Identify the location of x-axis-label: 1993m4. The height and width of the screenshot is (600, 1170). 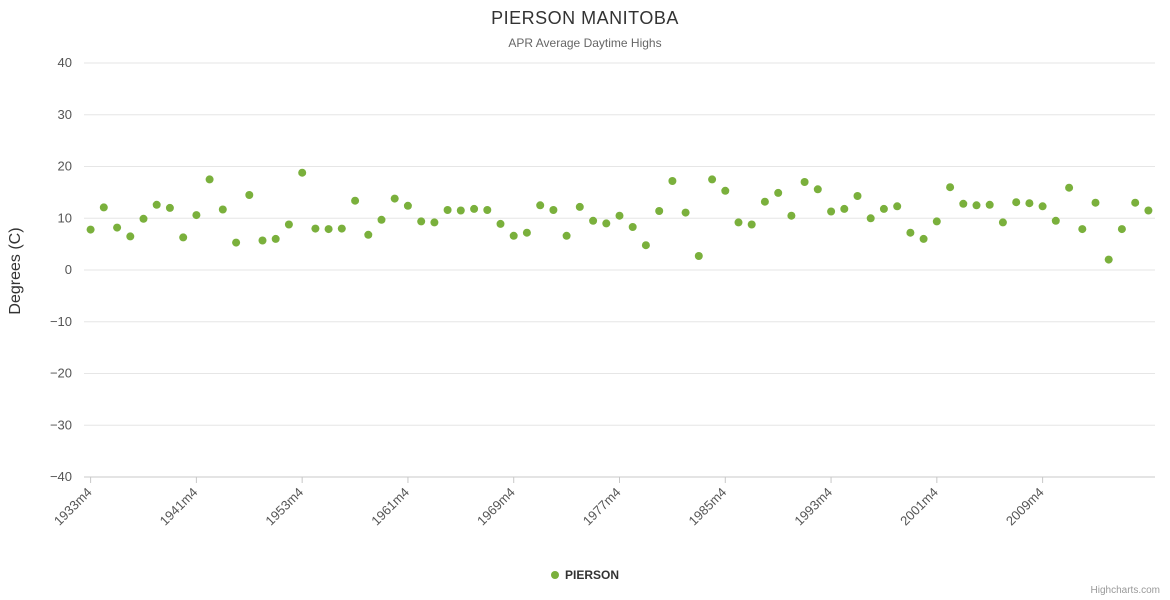
(813, 507).